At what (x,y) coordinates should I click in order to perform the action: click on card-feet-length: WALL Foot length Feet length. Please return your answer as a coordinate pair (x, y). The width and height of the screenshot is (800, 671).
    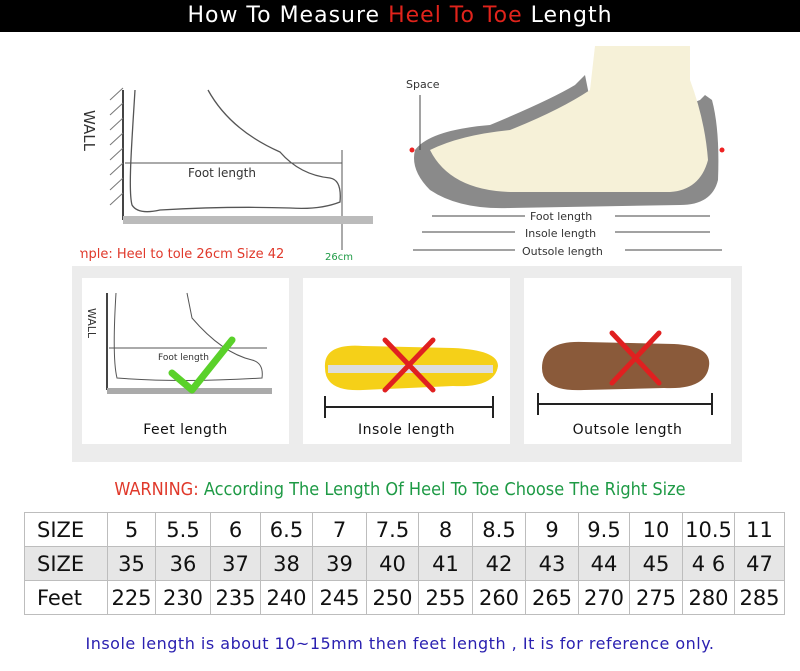
    Looking at the image, I should click on (185, 361).